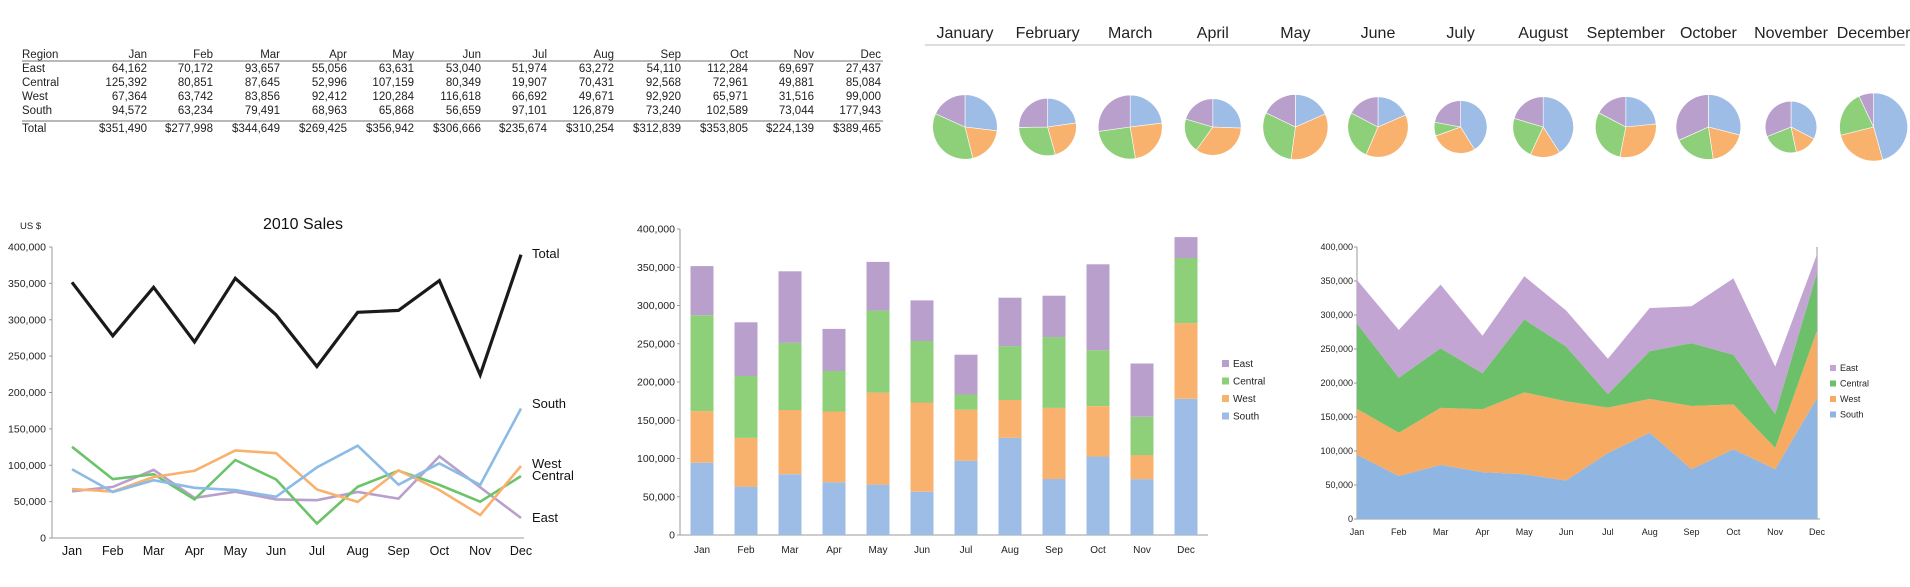  Describe the element at coordinates (596, 83) in the screenshot. I see `table-cell: 70,431` at that location.